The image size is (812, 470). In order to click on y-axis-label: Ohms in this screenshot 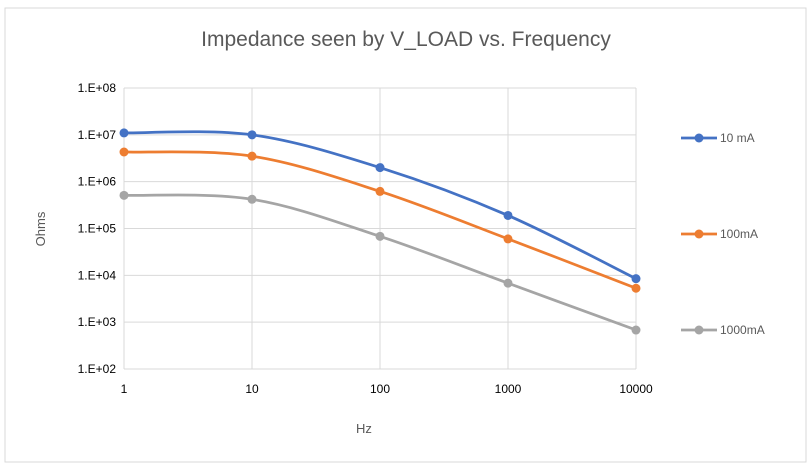, I will do `click(40, 228)`.